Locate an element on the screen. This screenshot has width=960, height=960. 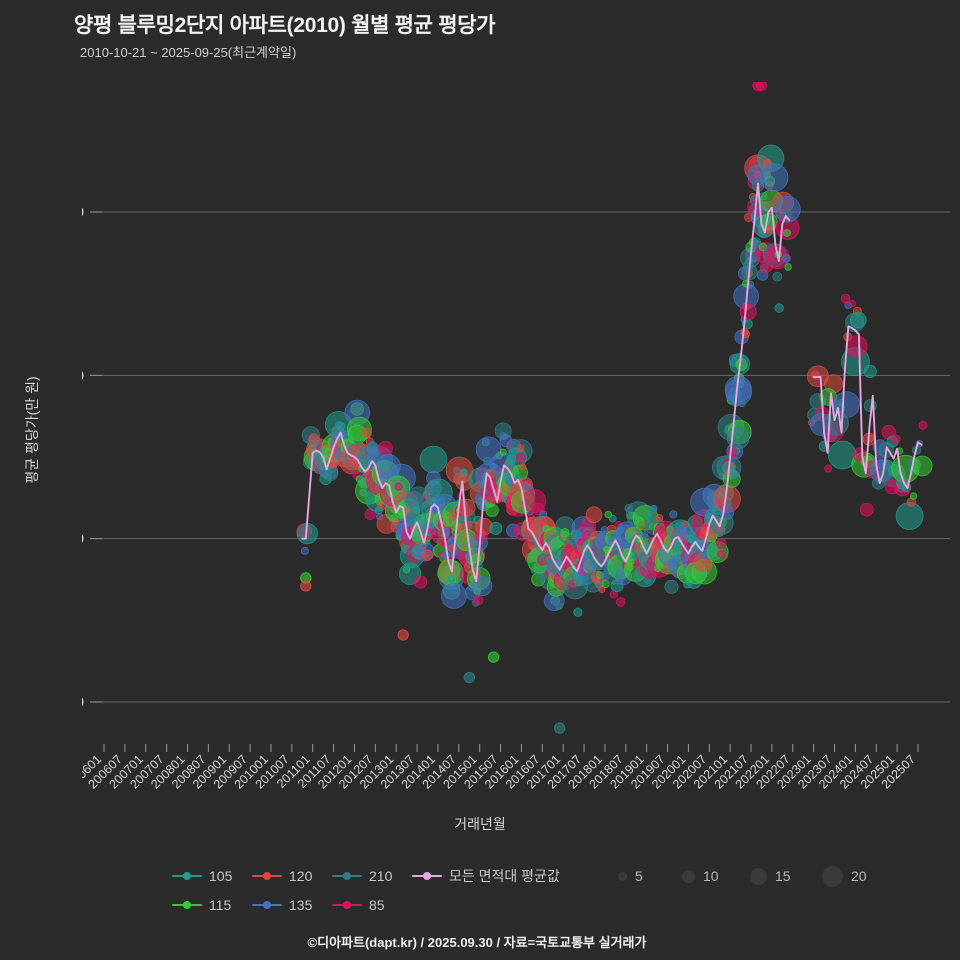
legend-label: 105 is located at coordinates (221, 876).